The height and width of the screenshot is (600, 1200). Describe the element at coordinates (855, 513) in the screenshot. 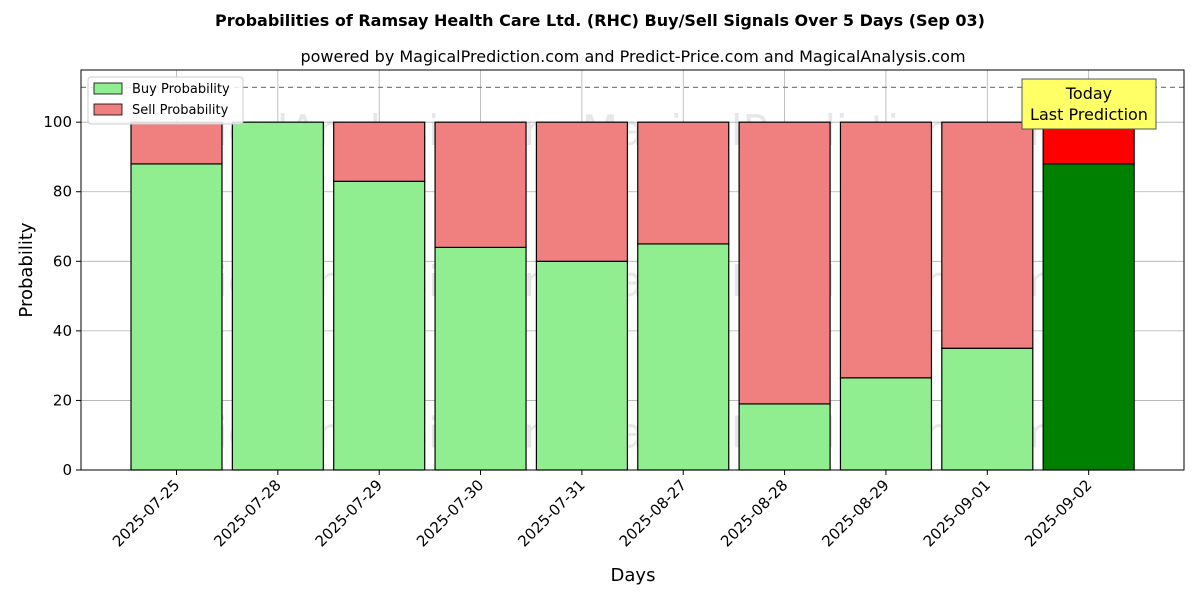

I see `x-tick-label-7: 2025-08-29` at that location.